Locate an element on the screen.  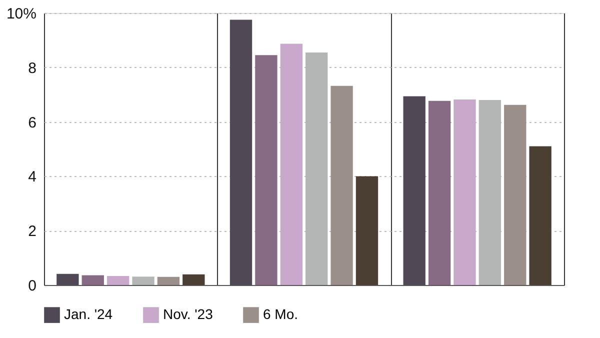
legend-label: Nov. '23 is located at coordinates (188, 314).